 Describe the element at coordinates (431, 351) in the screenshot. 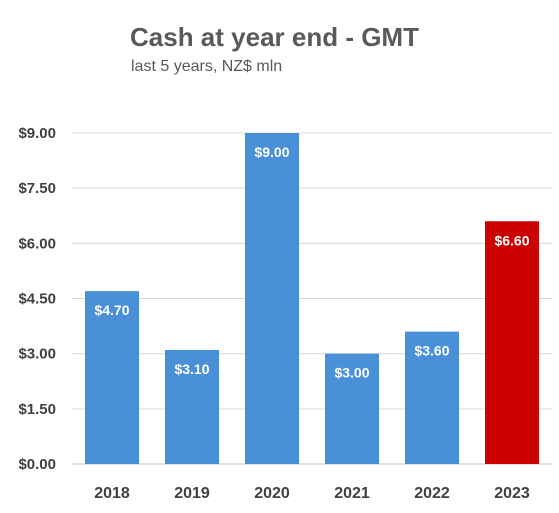

I see `bar-data-label: $3.60` at that location.